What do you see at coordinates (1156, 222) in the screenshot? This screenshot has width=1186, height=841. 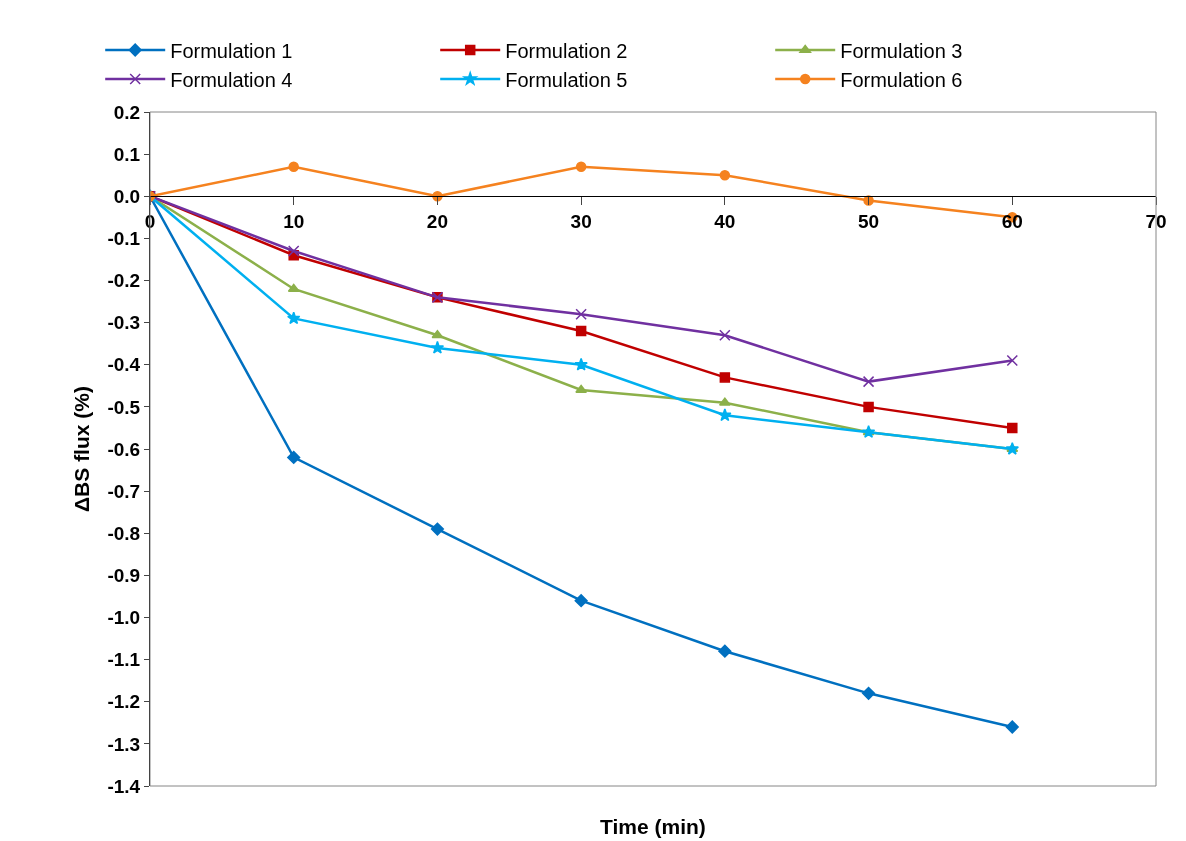 I see `x-tick-label: 70` at bounding box center [1156, 222].